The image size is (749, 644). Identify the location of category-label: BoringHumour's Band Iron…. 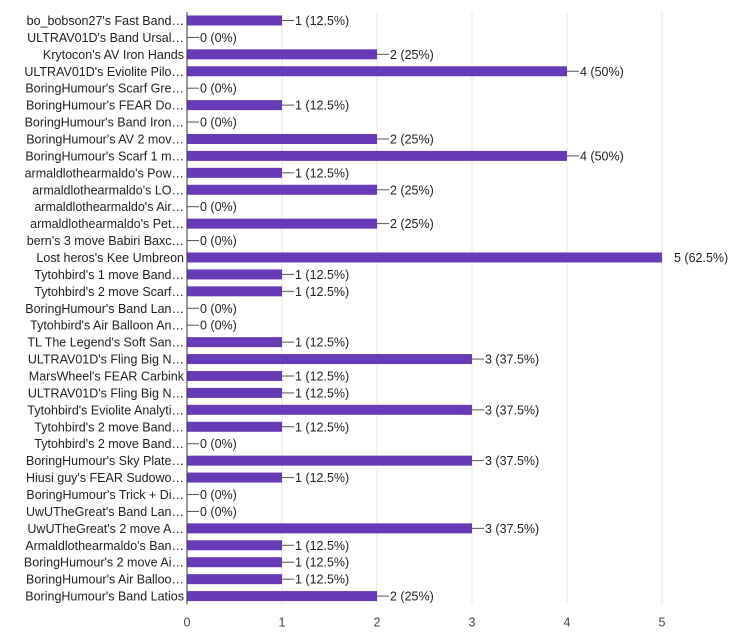
(104, 123).